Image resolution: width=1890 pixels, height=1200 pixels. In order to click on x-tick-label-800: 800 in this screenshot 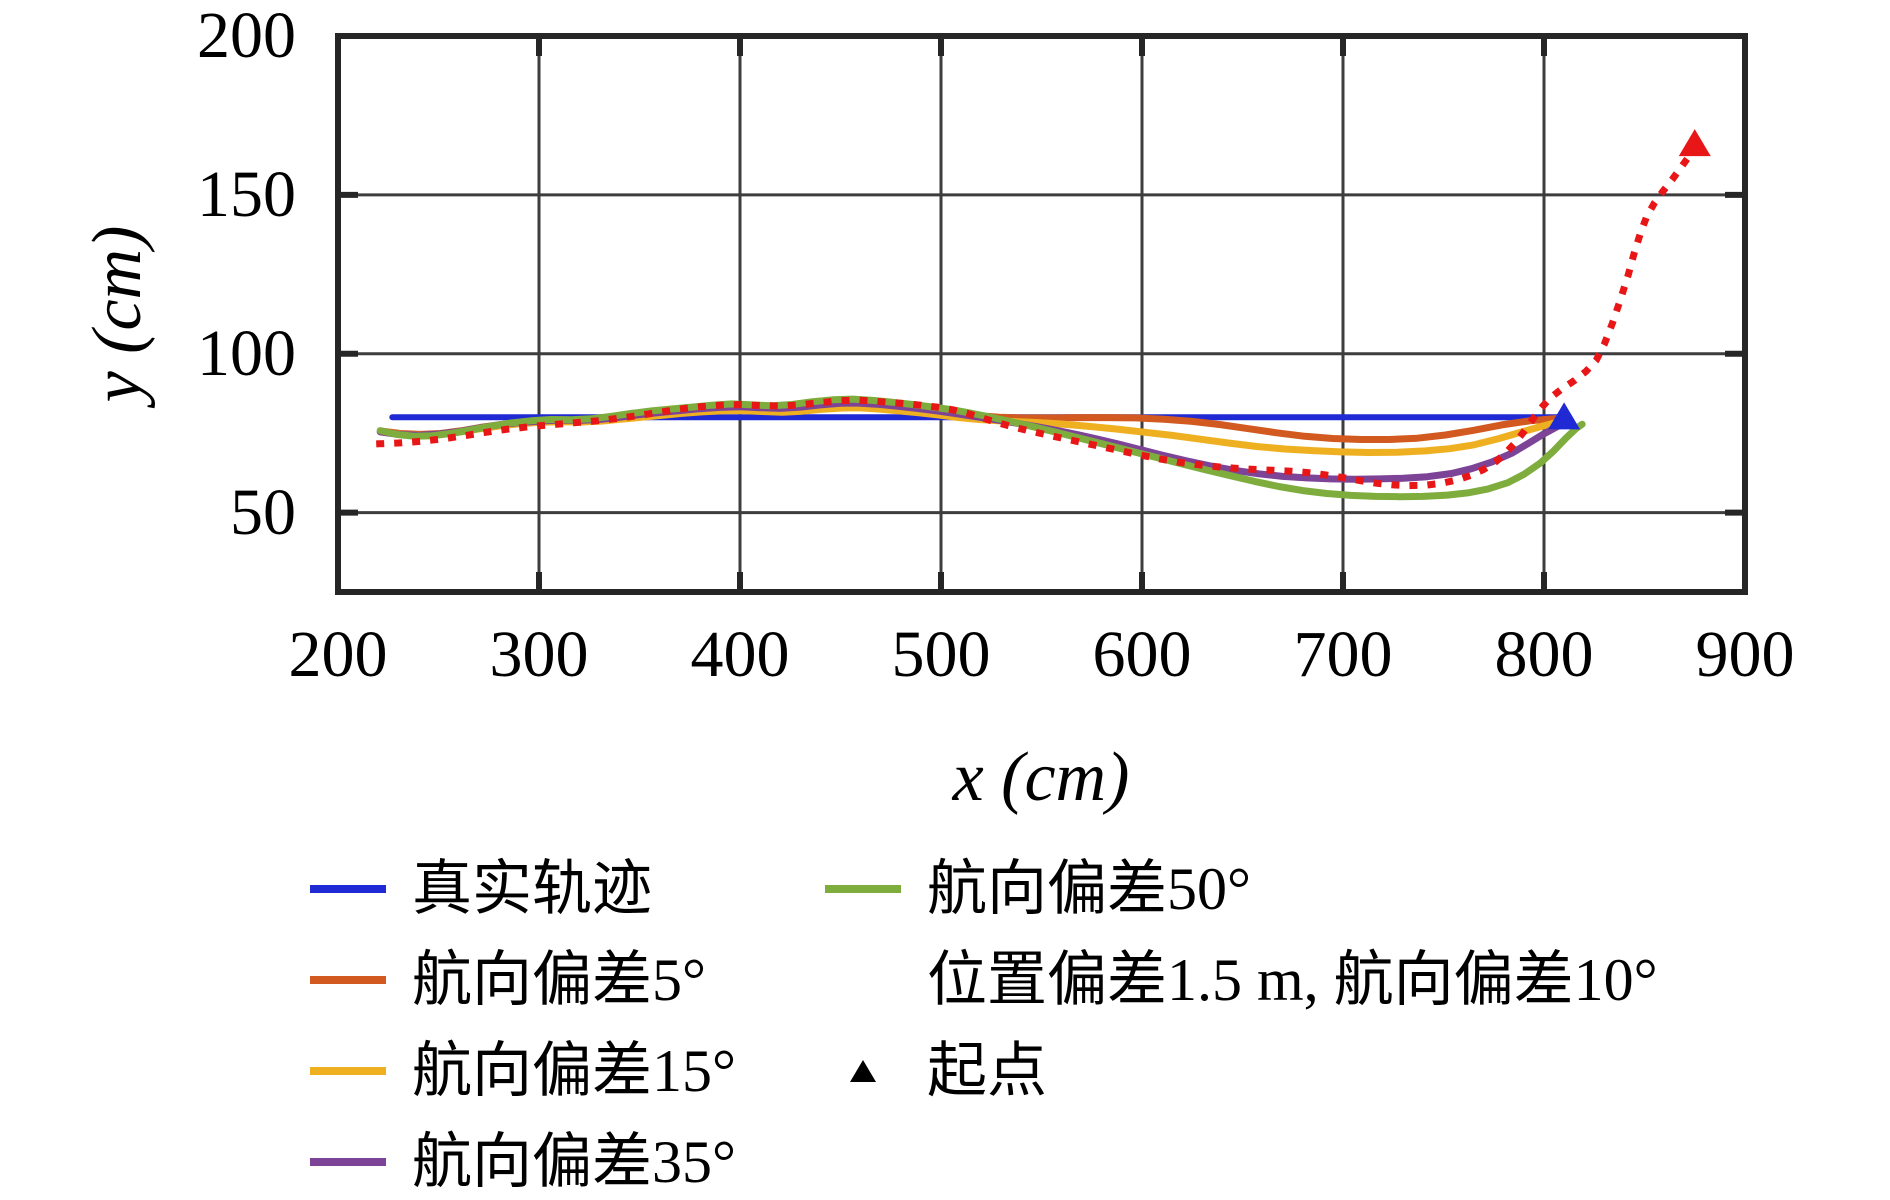, I will do `click(1544, 654)`.